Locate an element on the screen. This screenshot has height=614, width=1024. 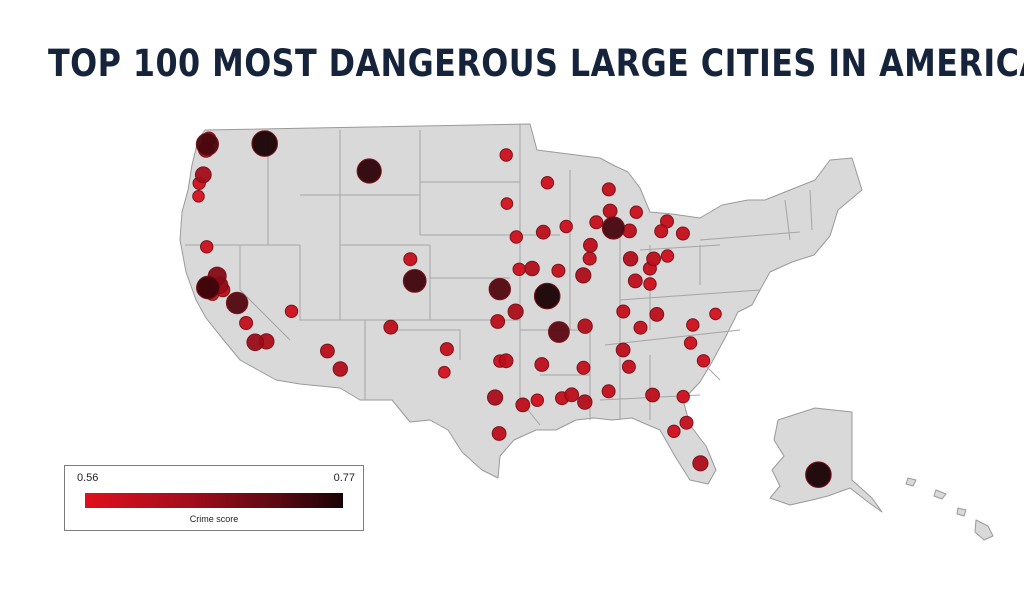
alaska is located at coordinates (826, 460).